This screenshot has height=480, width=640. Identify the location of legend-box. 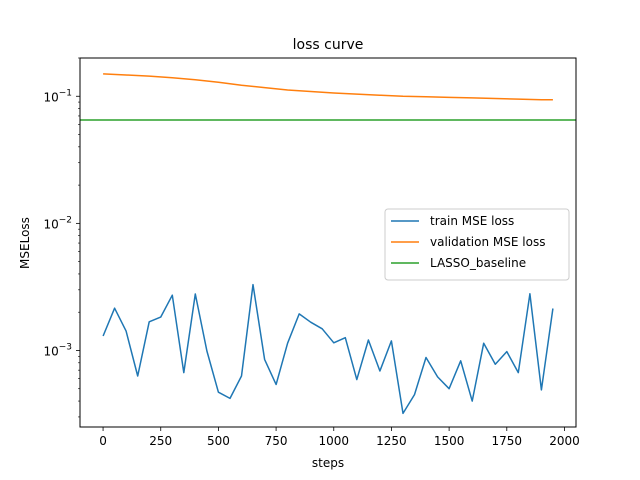
(477, 244).